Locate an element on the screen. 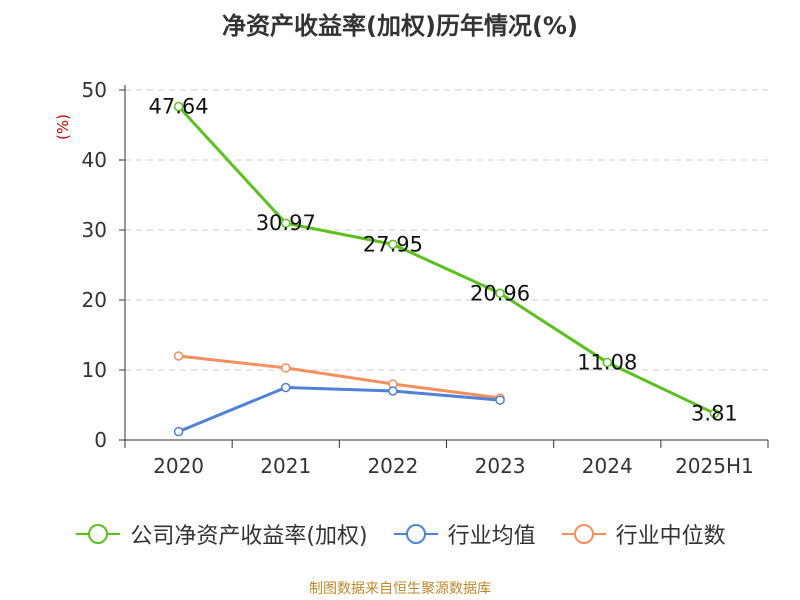 The image size is (800, 600). x-tick-label: 2023 is located at coordinates (500, 466).